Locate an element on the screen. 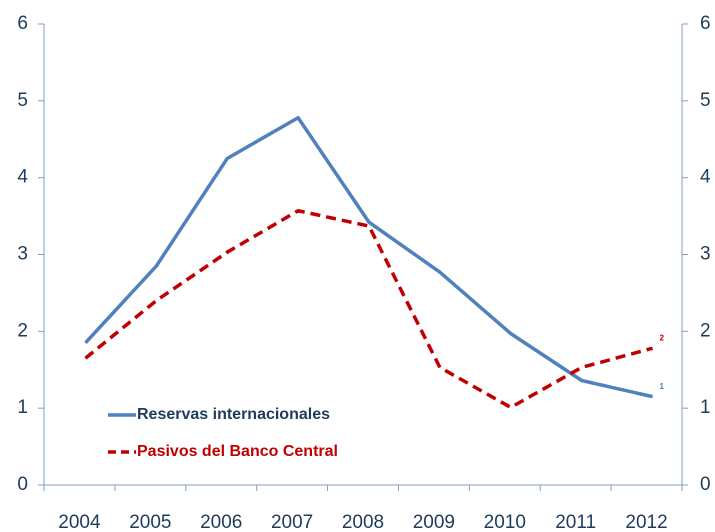 Image resolution: width=715 pixels, height=532 pixels. y-tick-label: 2 is located at coordinates (22, 330).